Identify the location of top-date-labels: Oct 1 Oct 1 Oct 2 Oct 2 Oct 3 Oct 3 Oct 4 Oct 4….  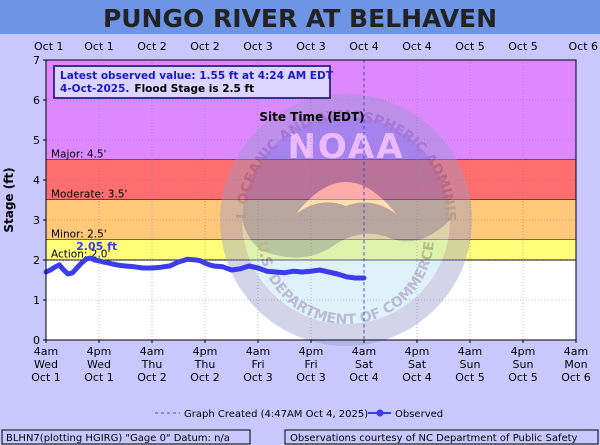
(316, 46).